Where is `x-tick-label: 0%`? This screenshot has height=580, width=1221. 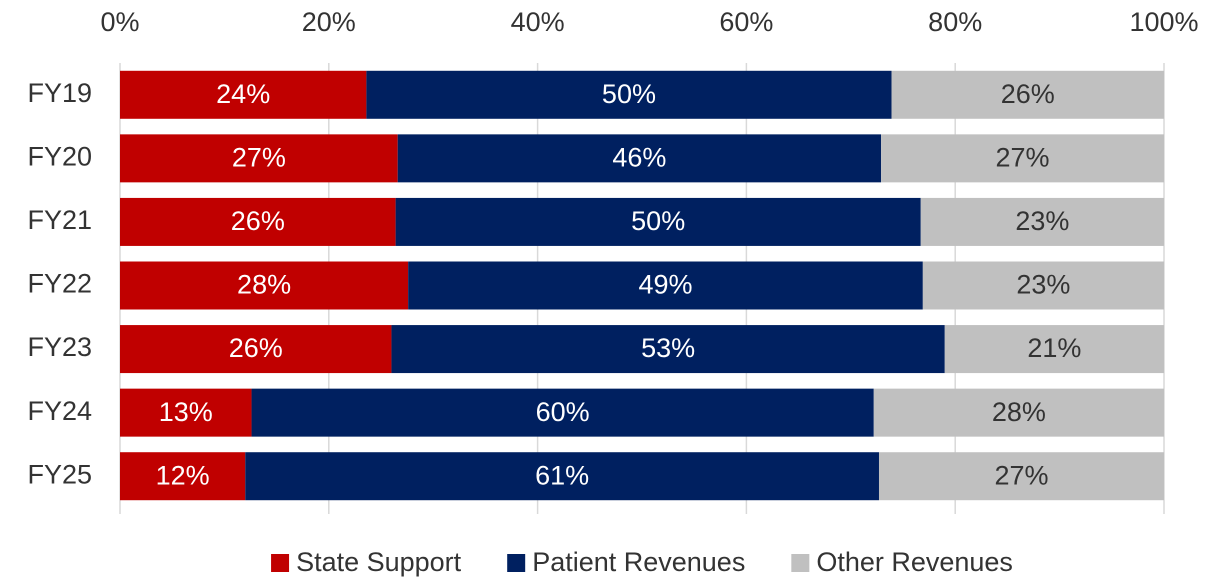
x-tick-label: 0% is located at coordinates (119, 22).